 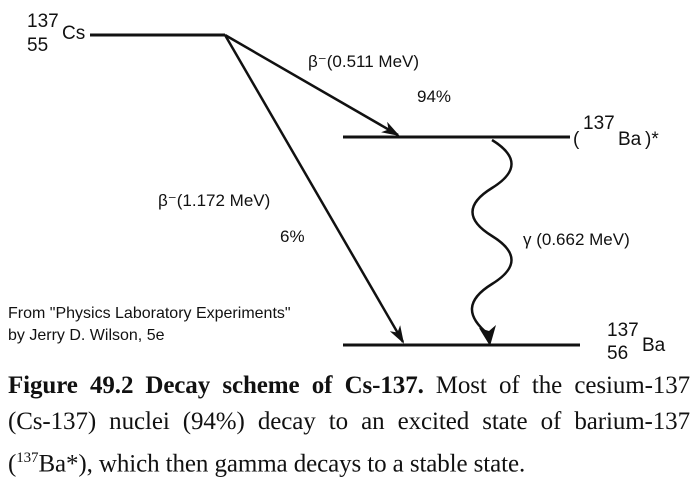 What do you see at coordinates (363, 61) in the screenshot?
I see `beta-94-energy-label: β⁻(0.511 MeV)` at bounding box center [363, 61].